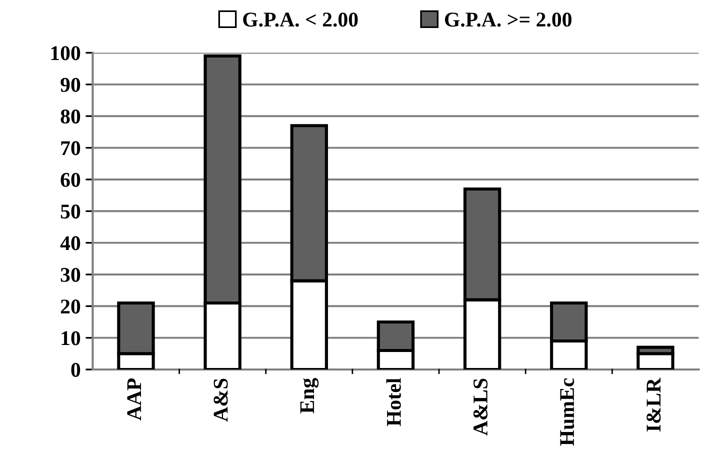 Image resolution: width=713 pixels, height=459 pixels. Describe the element at coordinates (70, 275) in the screenshot. I see `y-tick-label: 30` at that location.